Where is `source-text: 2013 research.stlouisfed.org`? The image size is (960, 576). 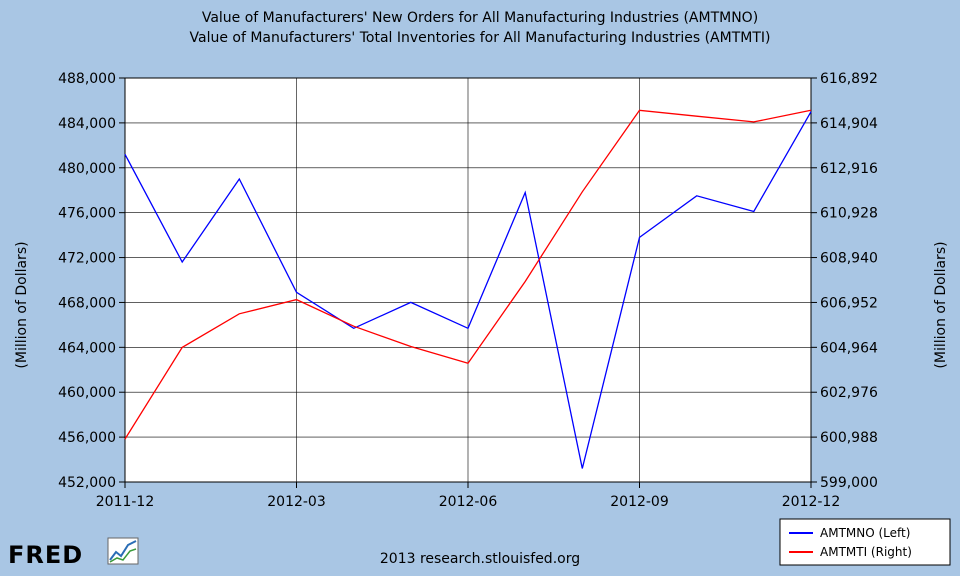
source-text: 2013 research.stlouisfed.org is located at coordinates (480, 559).